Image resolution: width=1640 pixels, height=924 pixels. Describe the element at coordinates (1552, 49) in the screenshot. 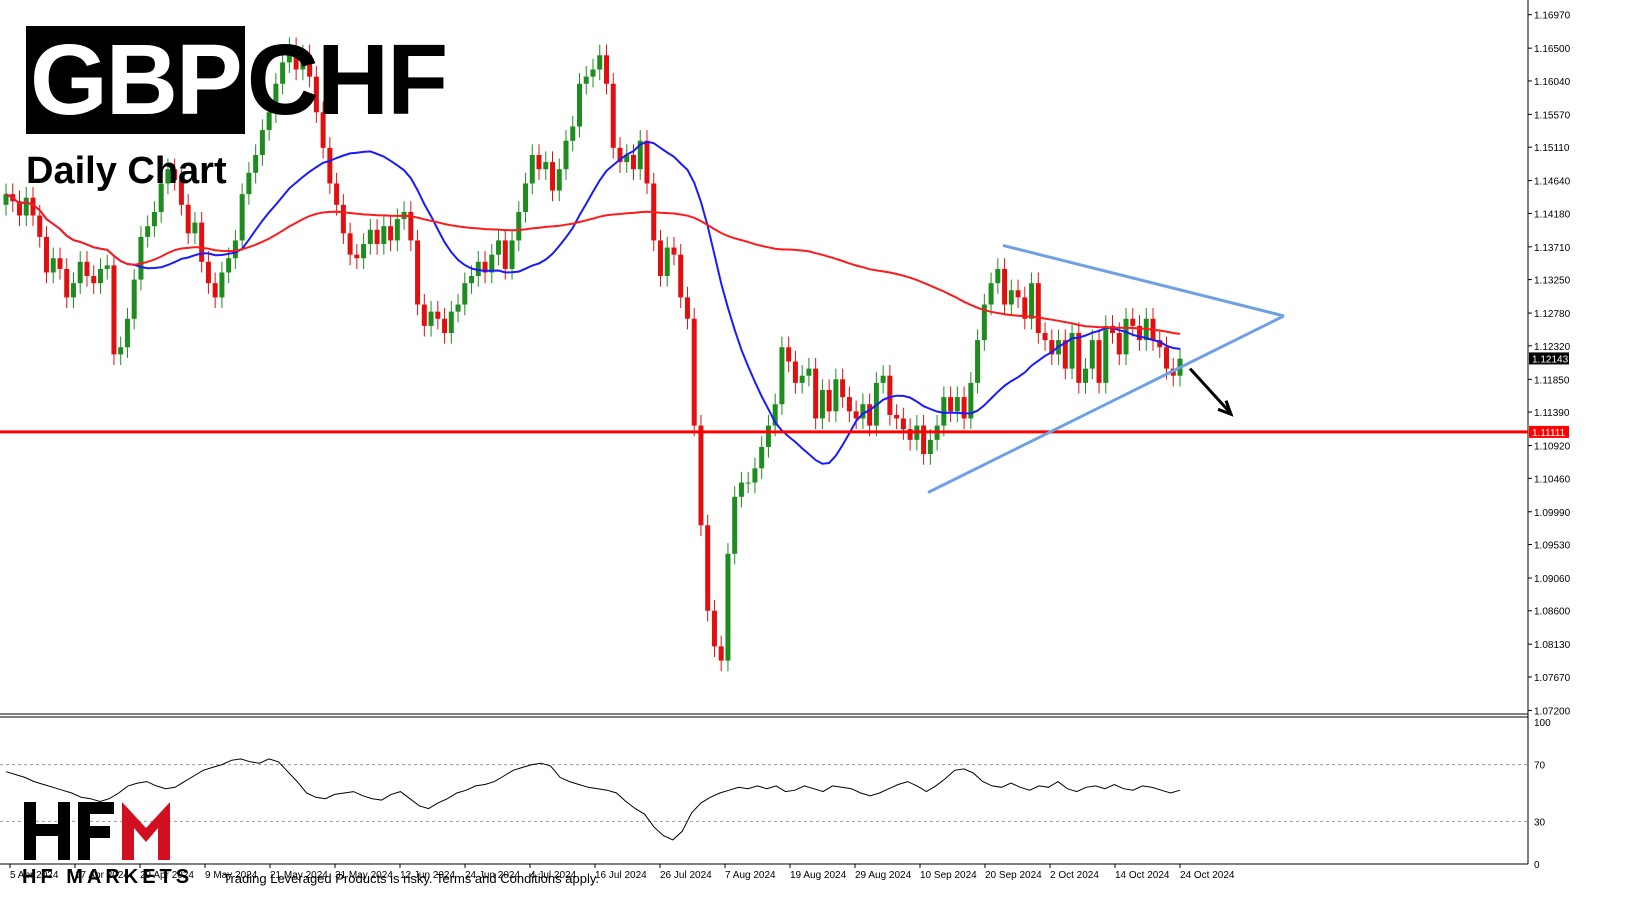

I see `price-tick-label: 1.16500` at that location.